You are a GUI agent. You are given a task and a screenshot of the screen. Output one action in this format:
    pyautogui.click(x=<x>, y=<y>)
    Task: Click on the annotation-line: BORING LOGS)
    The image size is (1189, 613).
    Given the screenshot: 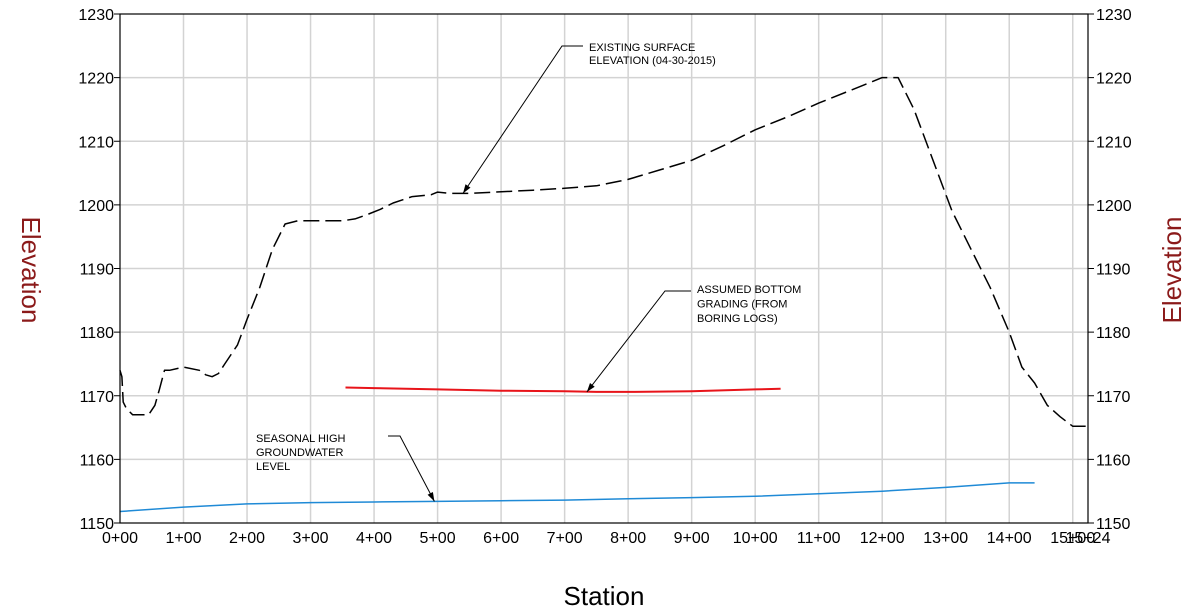 What is the action you would take?
    pyautogui.click(x=737, y=319)
    